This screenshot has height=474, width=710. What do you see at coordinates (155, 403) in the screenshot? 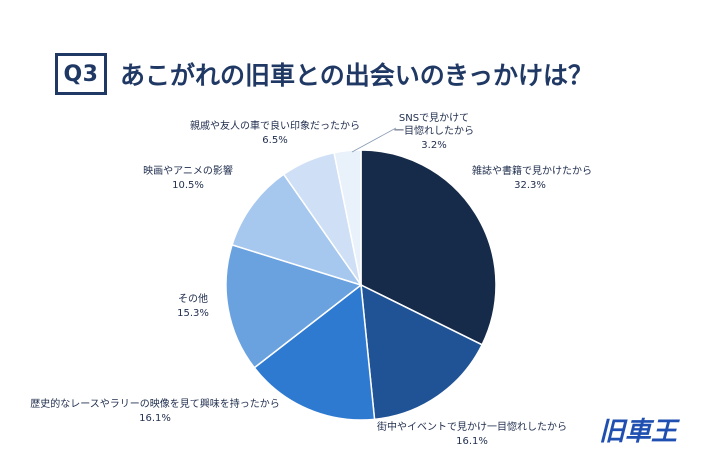
I see `slice-label: 歴史的なレースやラリーの映像を見て興味を持ったから` at bounding box center [155, 403].